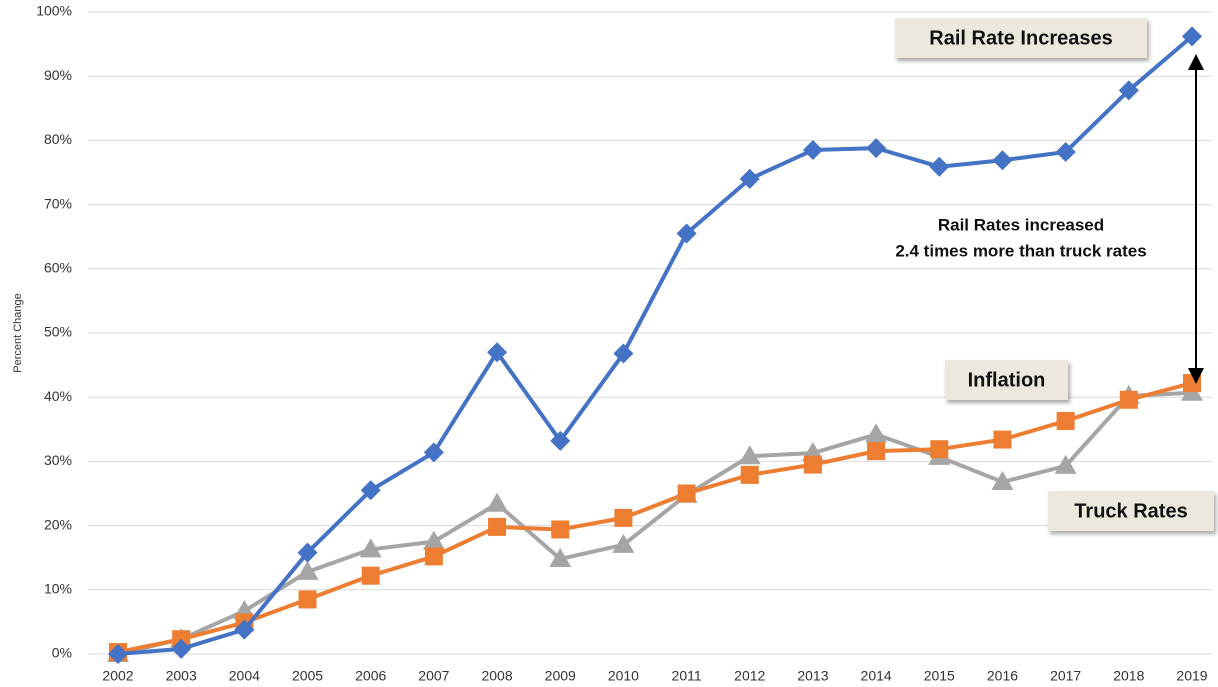 Image resolution: width=1218 pixels, height=687 pixels. I want to click on x-tick-label: 2019, so click(1191, 676).